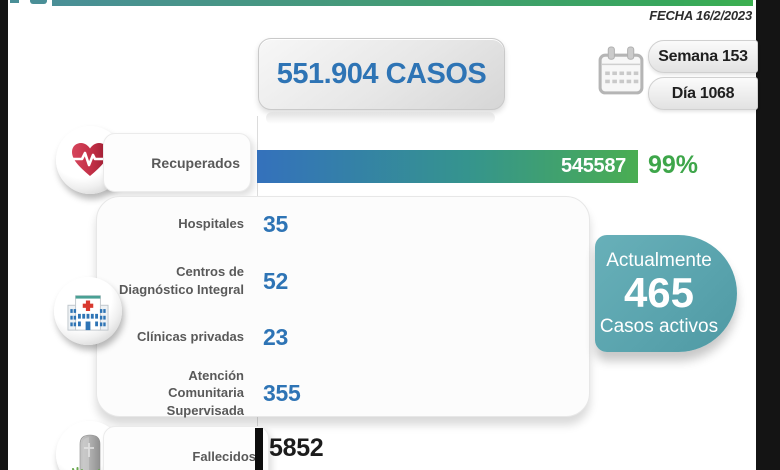 This screenshot has width=780, height=470. I want to click on total-cases-label: 551.904 CASOS, so click(381, 73).